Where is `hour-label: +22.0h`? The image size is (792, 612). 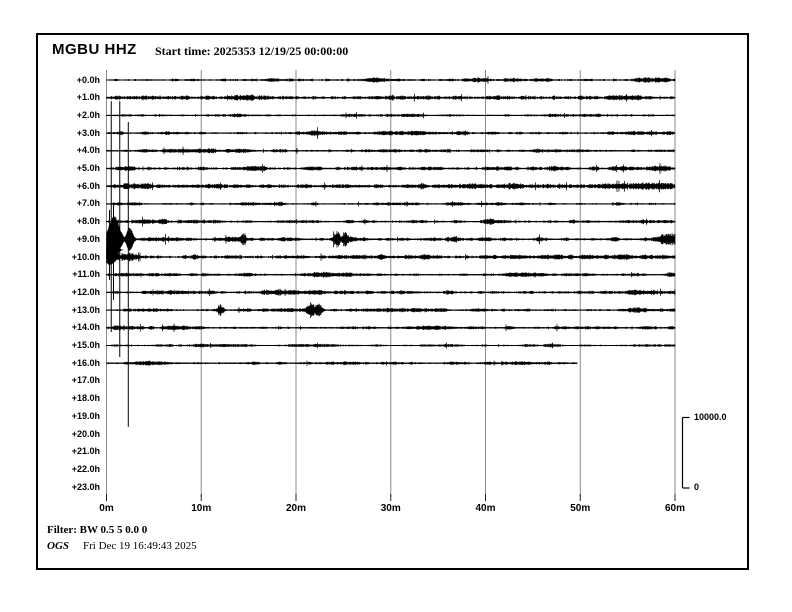
hour-label: +22.0h is located at coordinates (85, 468).